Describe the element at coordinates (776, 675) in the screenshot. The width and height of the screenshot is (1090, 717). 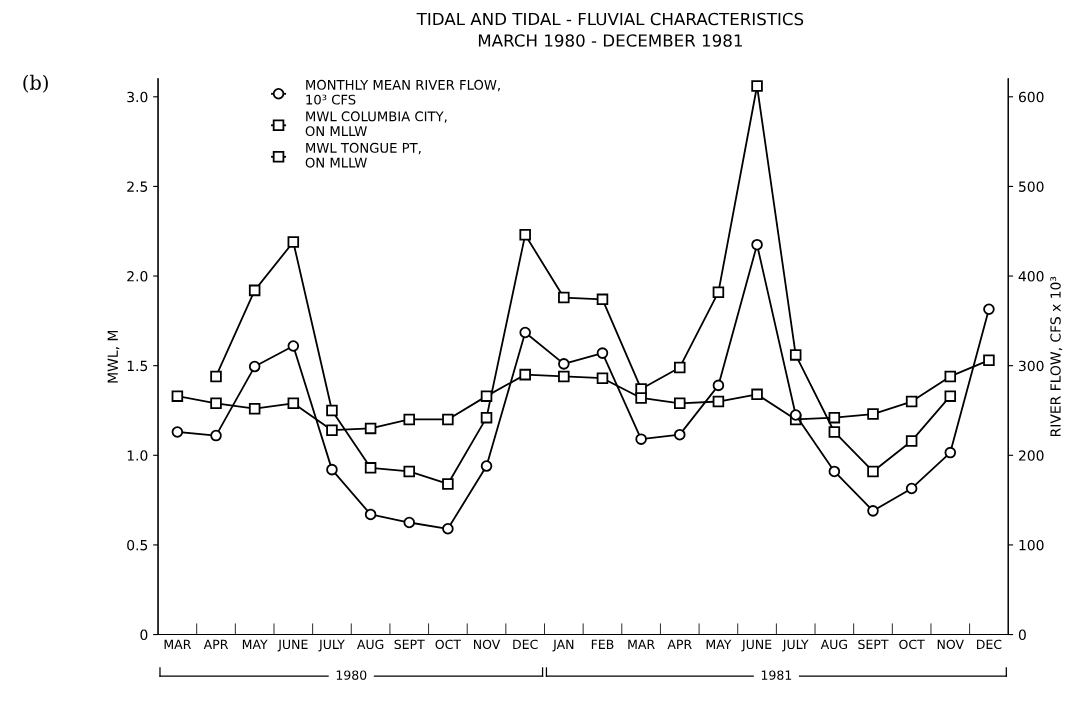
I see `text: 1981` at that location.